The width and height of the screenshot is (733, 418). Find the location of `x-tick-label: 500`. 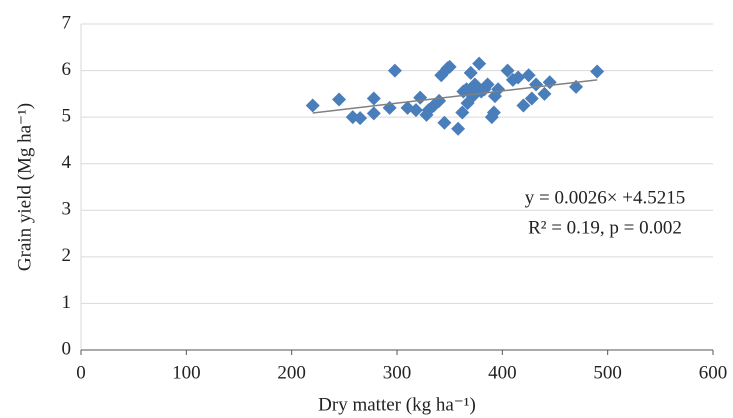

x-tick-label: 500 is located at coordinates (607, 372).